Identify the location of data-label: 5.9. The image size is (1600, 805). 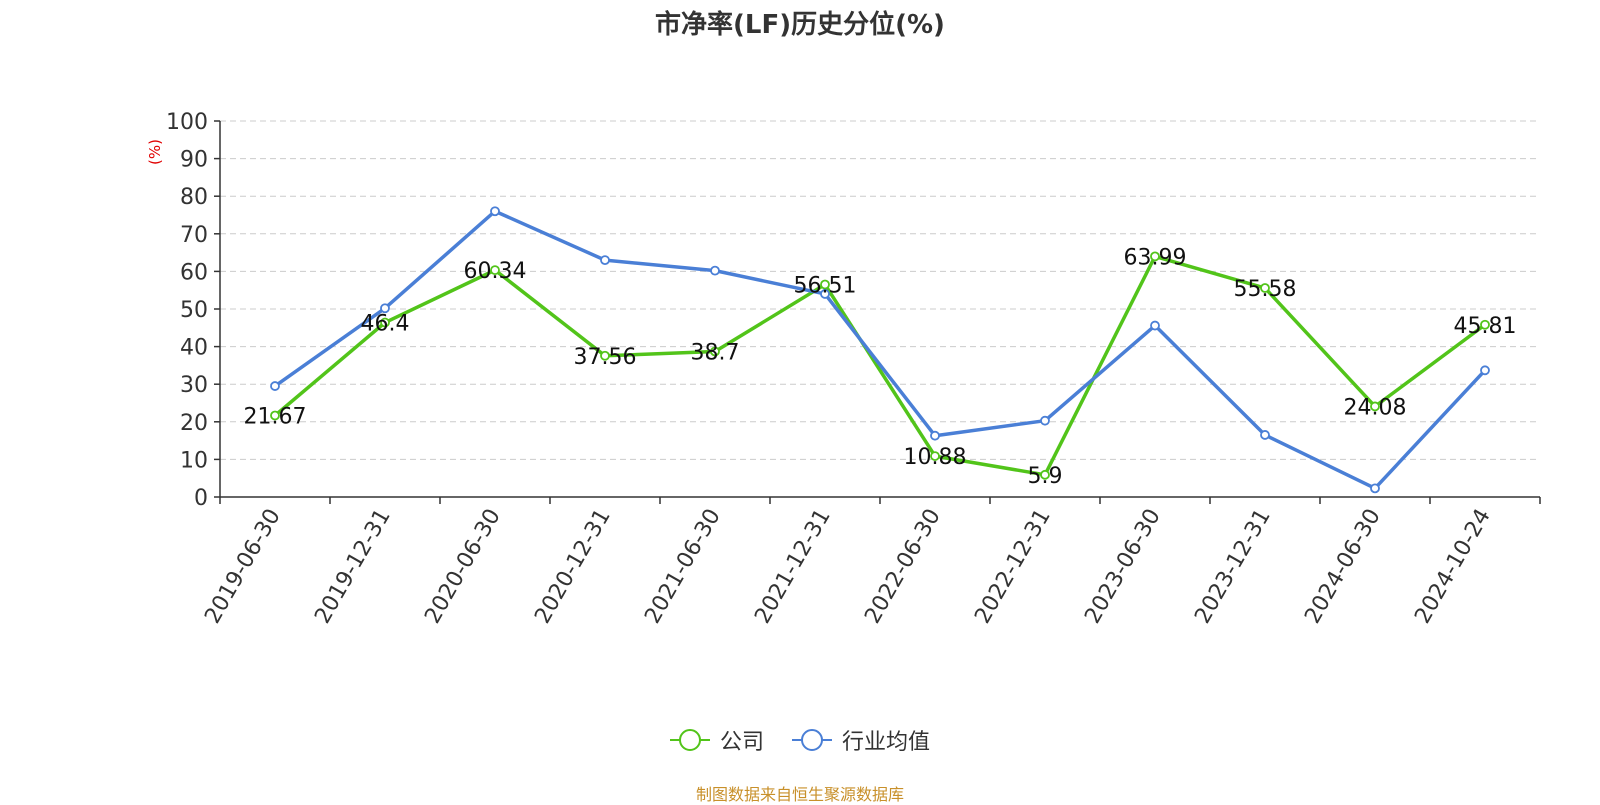
(1045, 476).